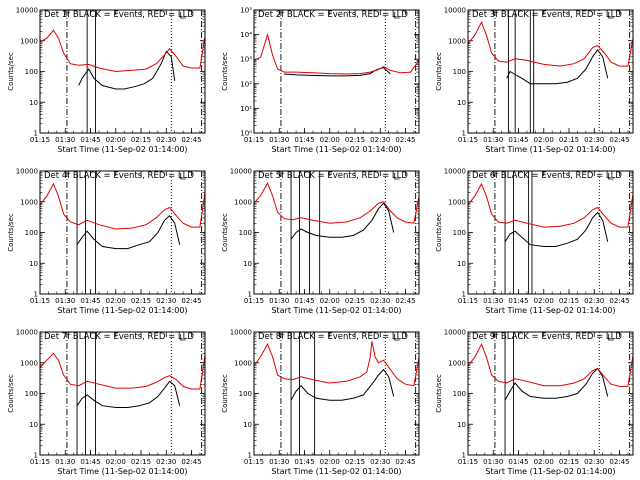 This screenshot has width=640, height=480. I want to click on panel-title: Det 6f BLACK = Events, RED = LLD, so click(547, 176).